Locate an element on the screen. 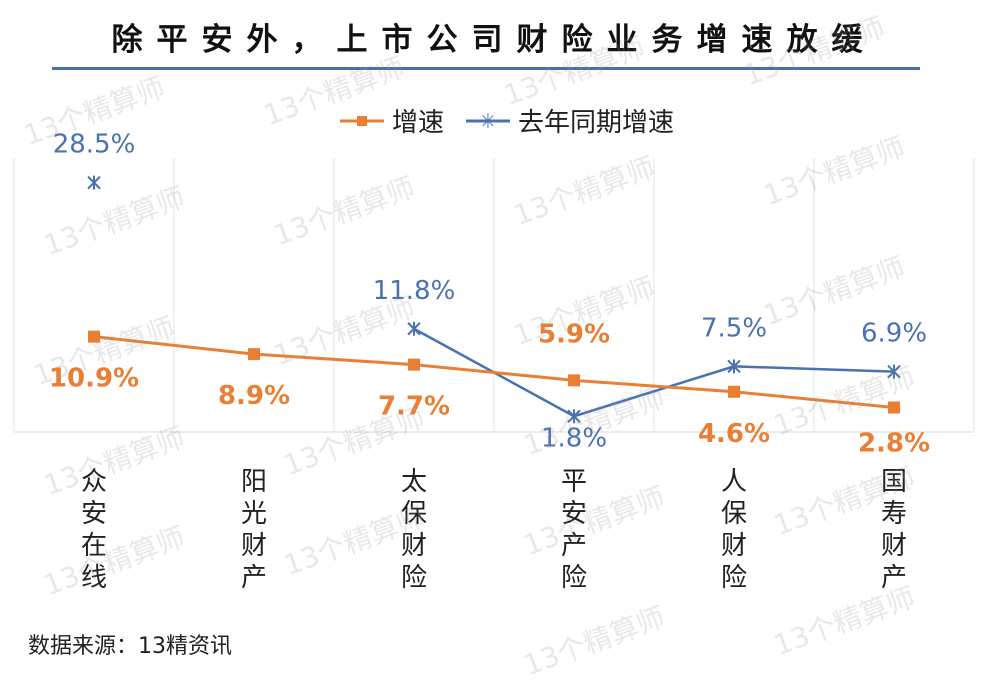 The width and height of the screenshot is (988, 684). chart-title: 除平安外，上市公司财险业务增速放缓 is located at coordinates (494, 40).